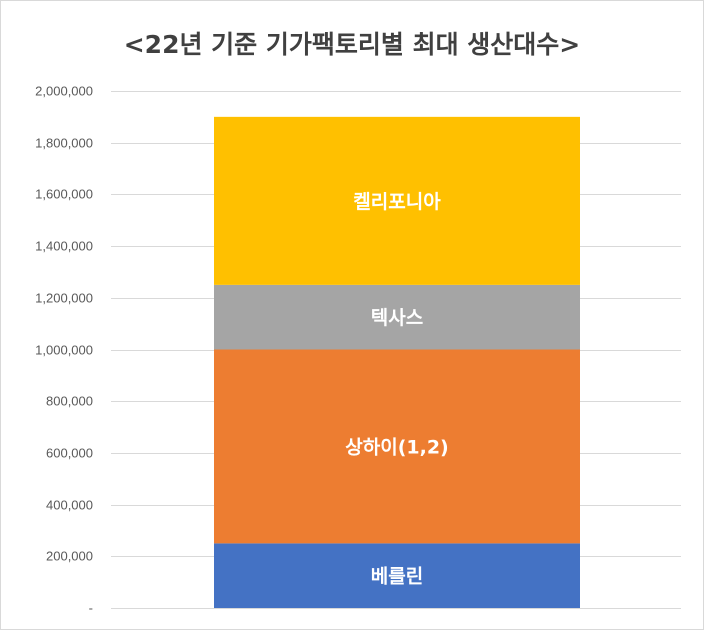  I want to click on y-tick-label: 1,200,000, so click(64, 298).